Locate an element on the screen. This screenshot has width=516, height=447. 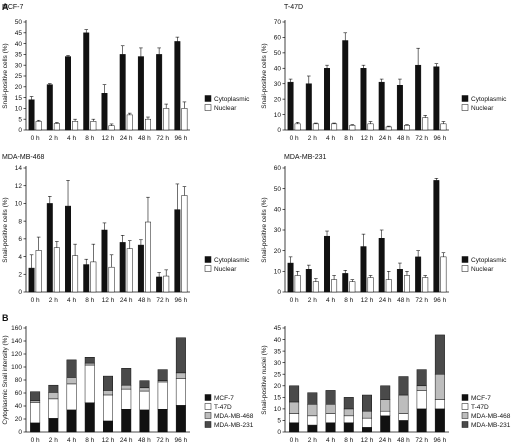
y-tick-label: 4 is located at coordinates (20, 257).